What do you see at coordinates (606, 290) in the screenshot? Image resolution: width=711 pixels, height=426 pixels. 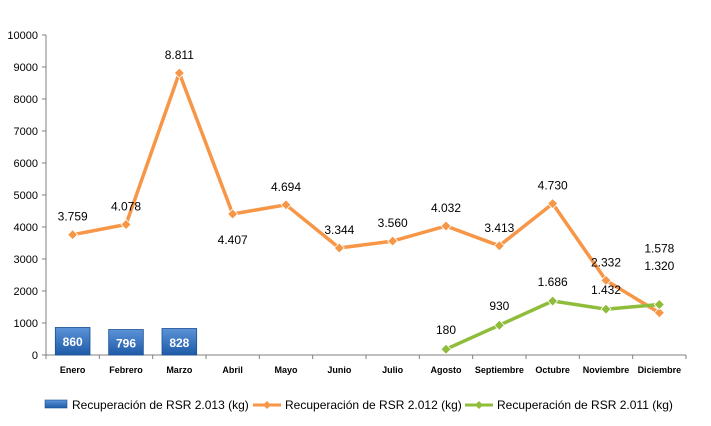 I see `point-data-label: 1.432` at bounding box center [606, 290].